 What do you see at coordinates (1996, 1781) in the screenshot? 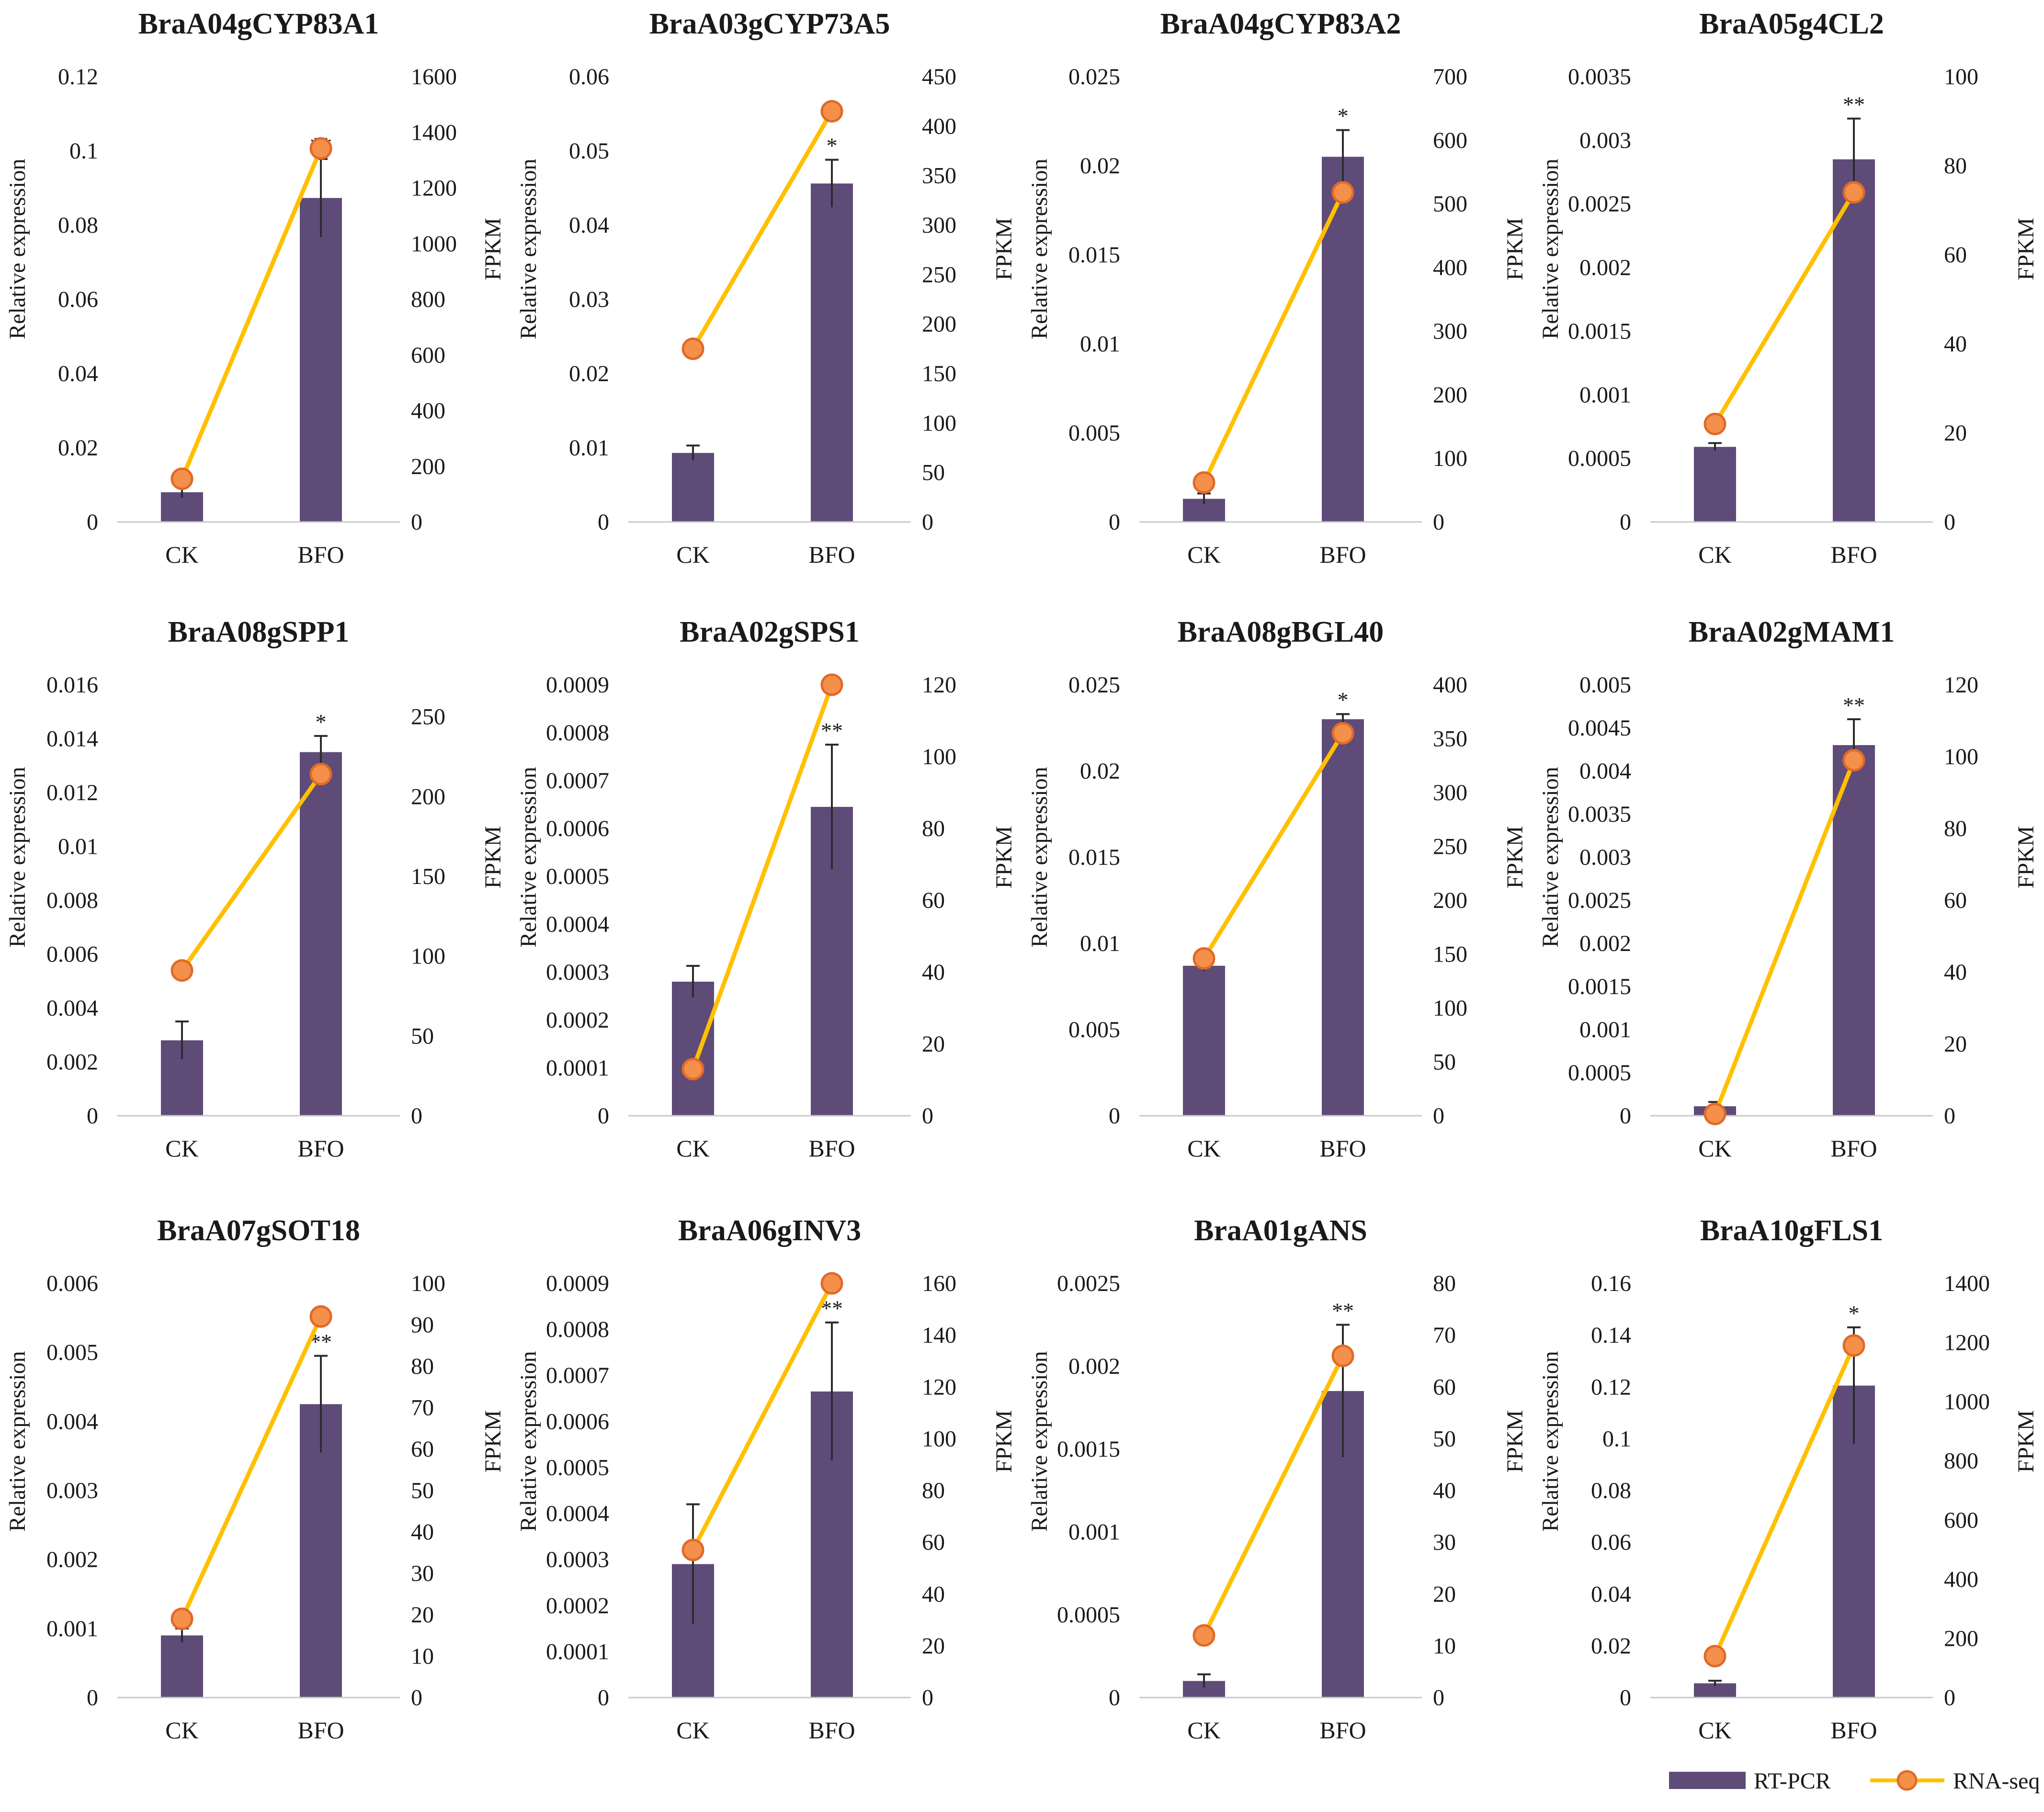
I see `legend-label-rna-seq: RNA-seq` at bounding box center [1996, 1781].